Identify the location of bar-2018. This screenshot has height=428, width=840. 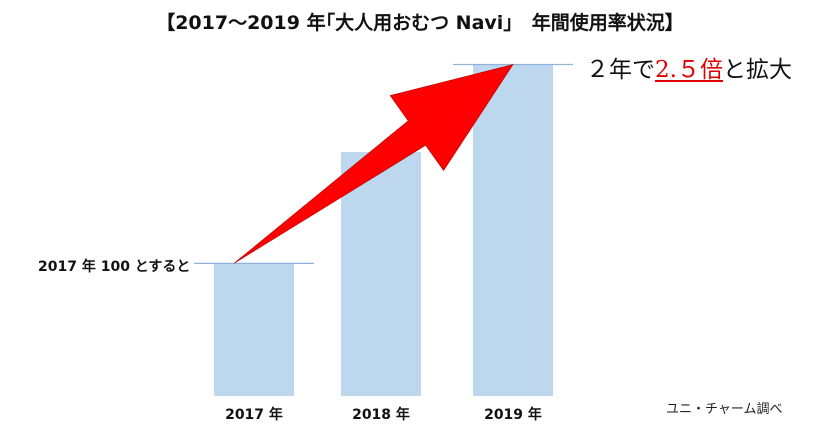
(381, 274).